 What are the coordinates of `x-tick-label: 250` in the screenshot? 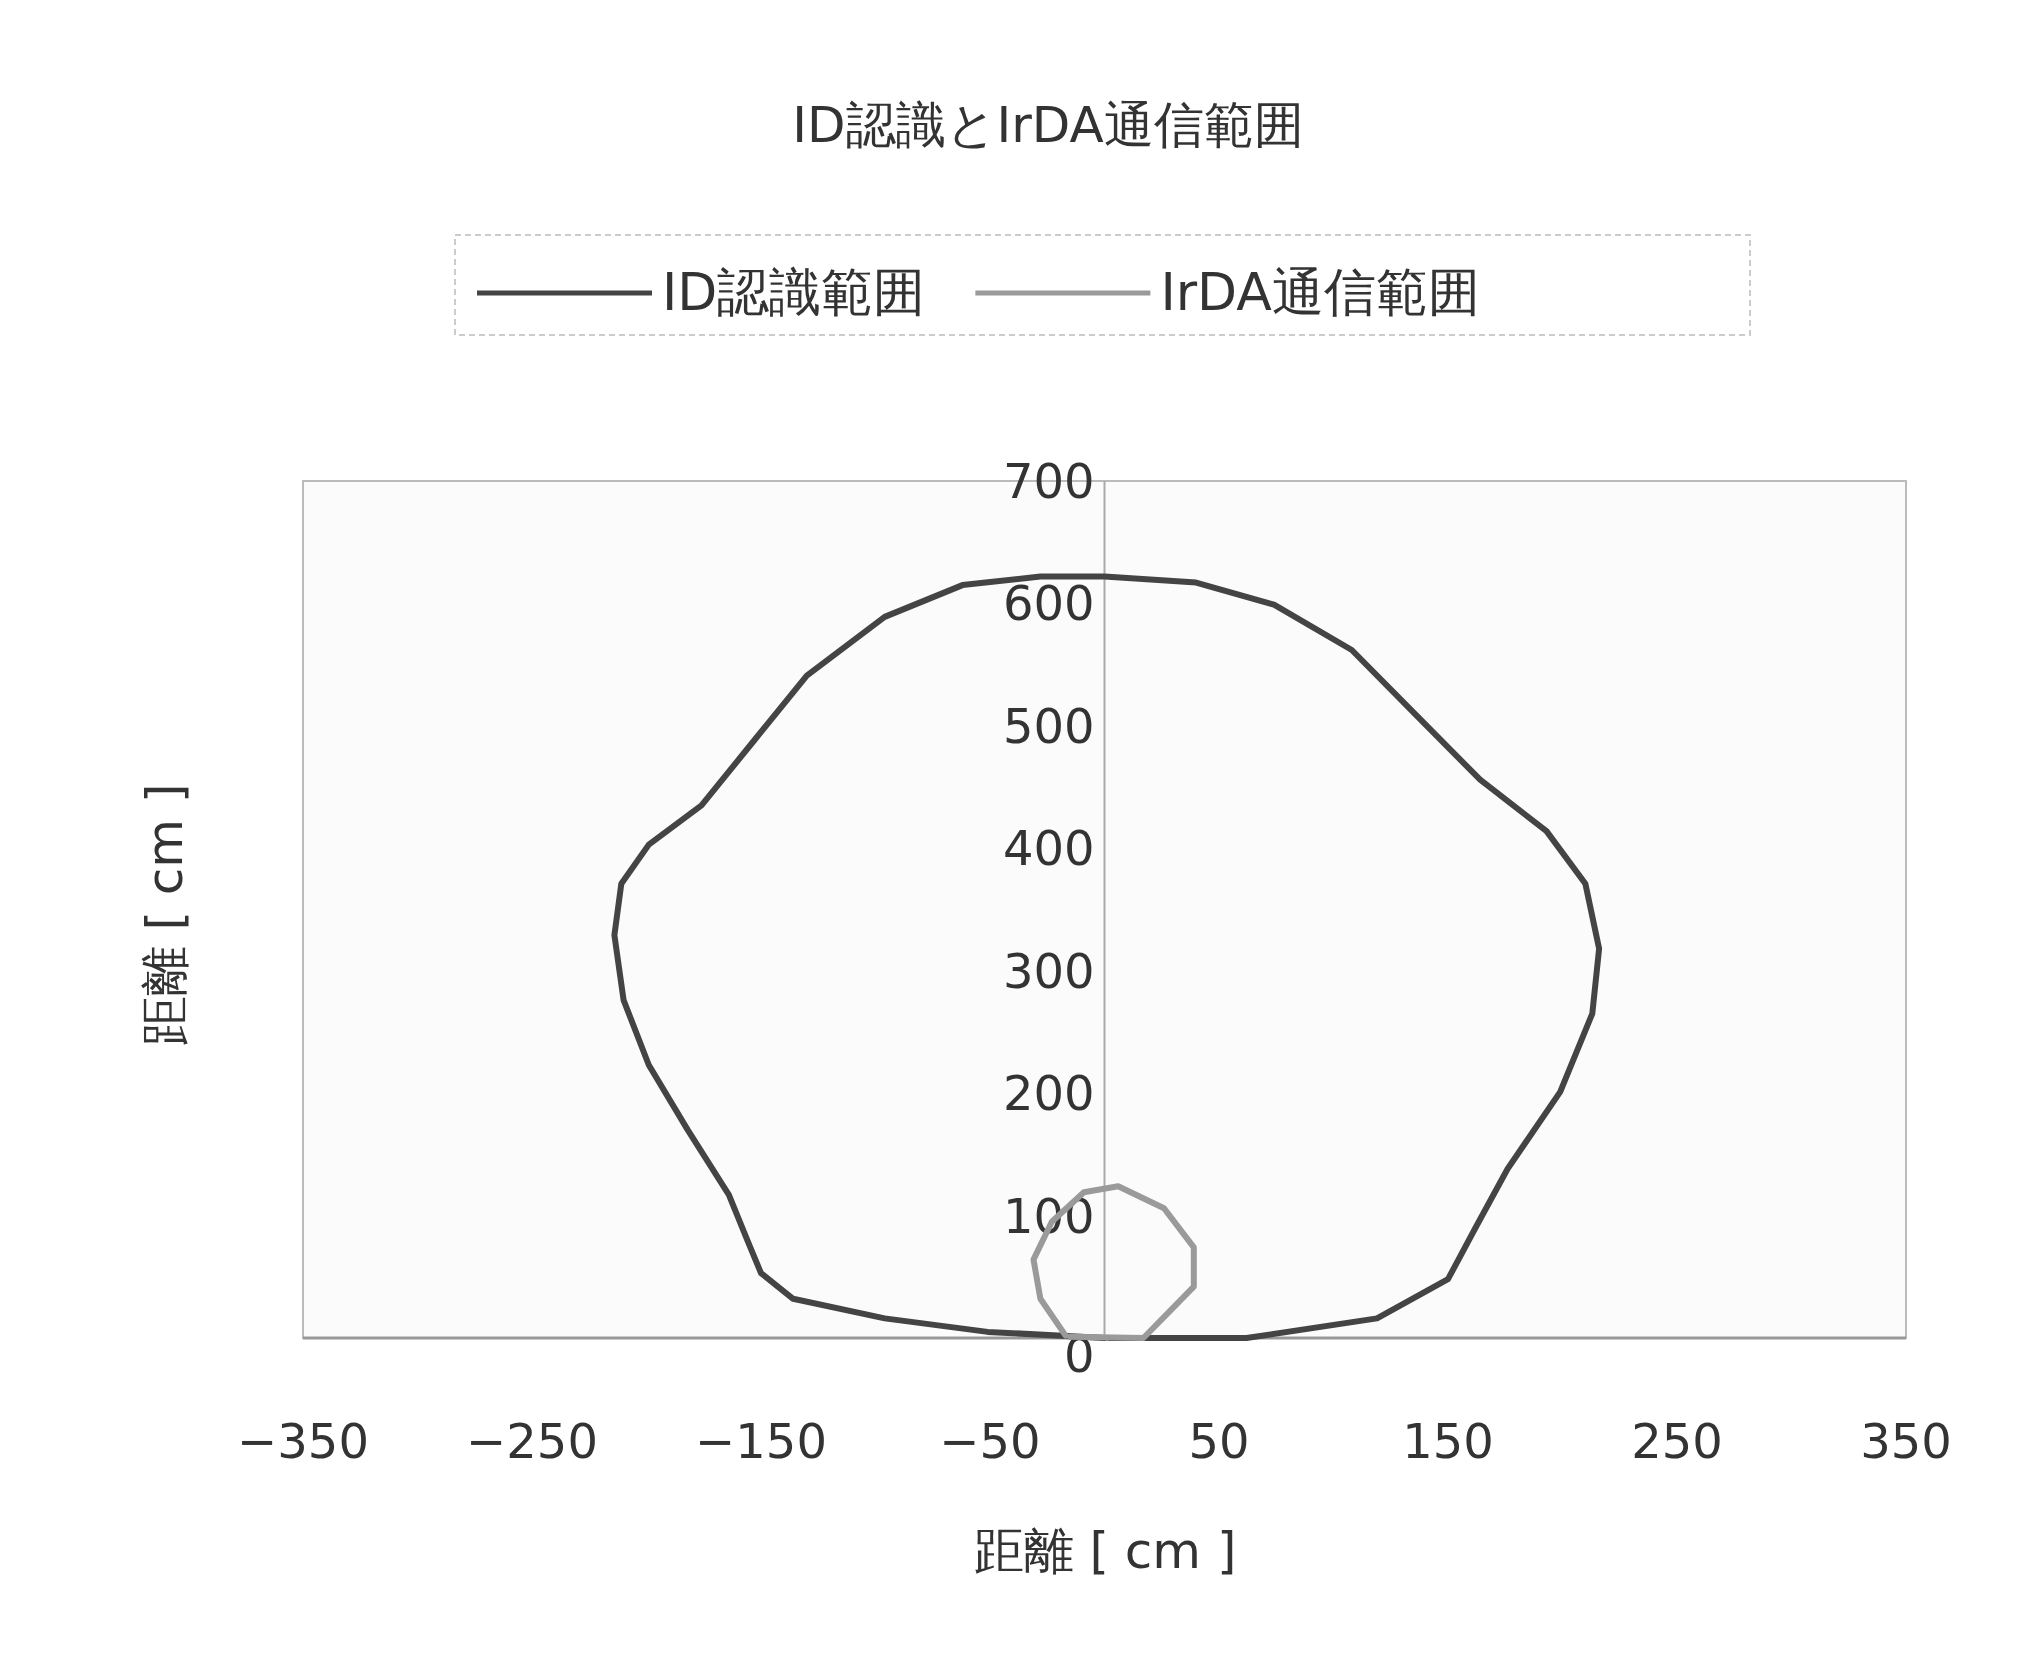 It's located at (1677, 1441).